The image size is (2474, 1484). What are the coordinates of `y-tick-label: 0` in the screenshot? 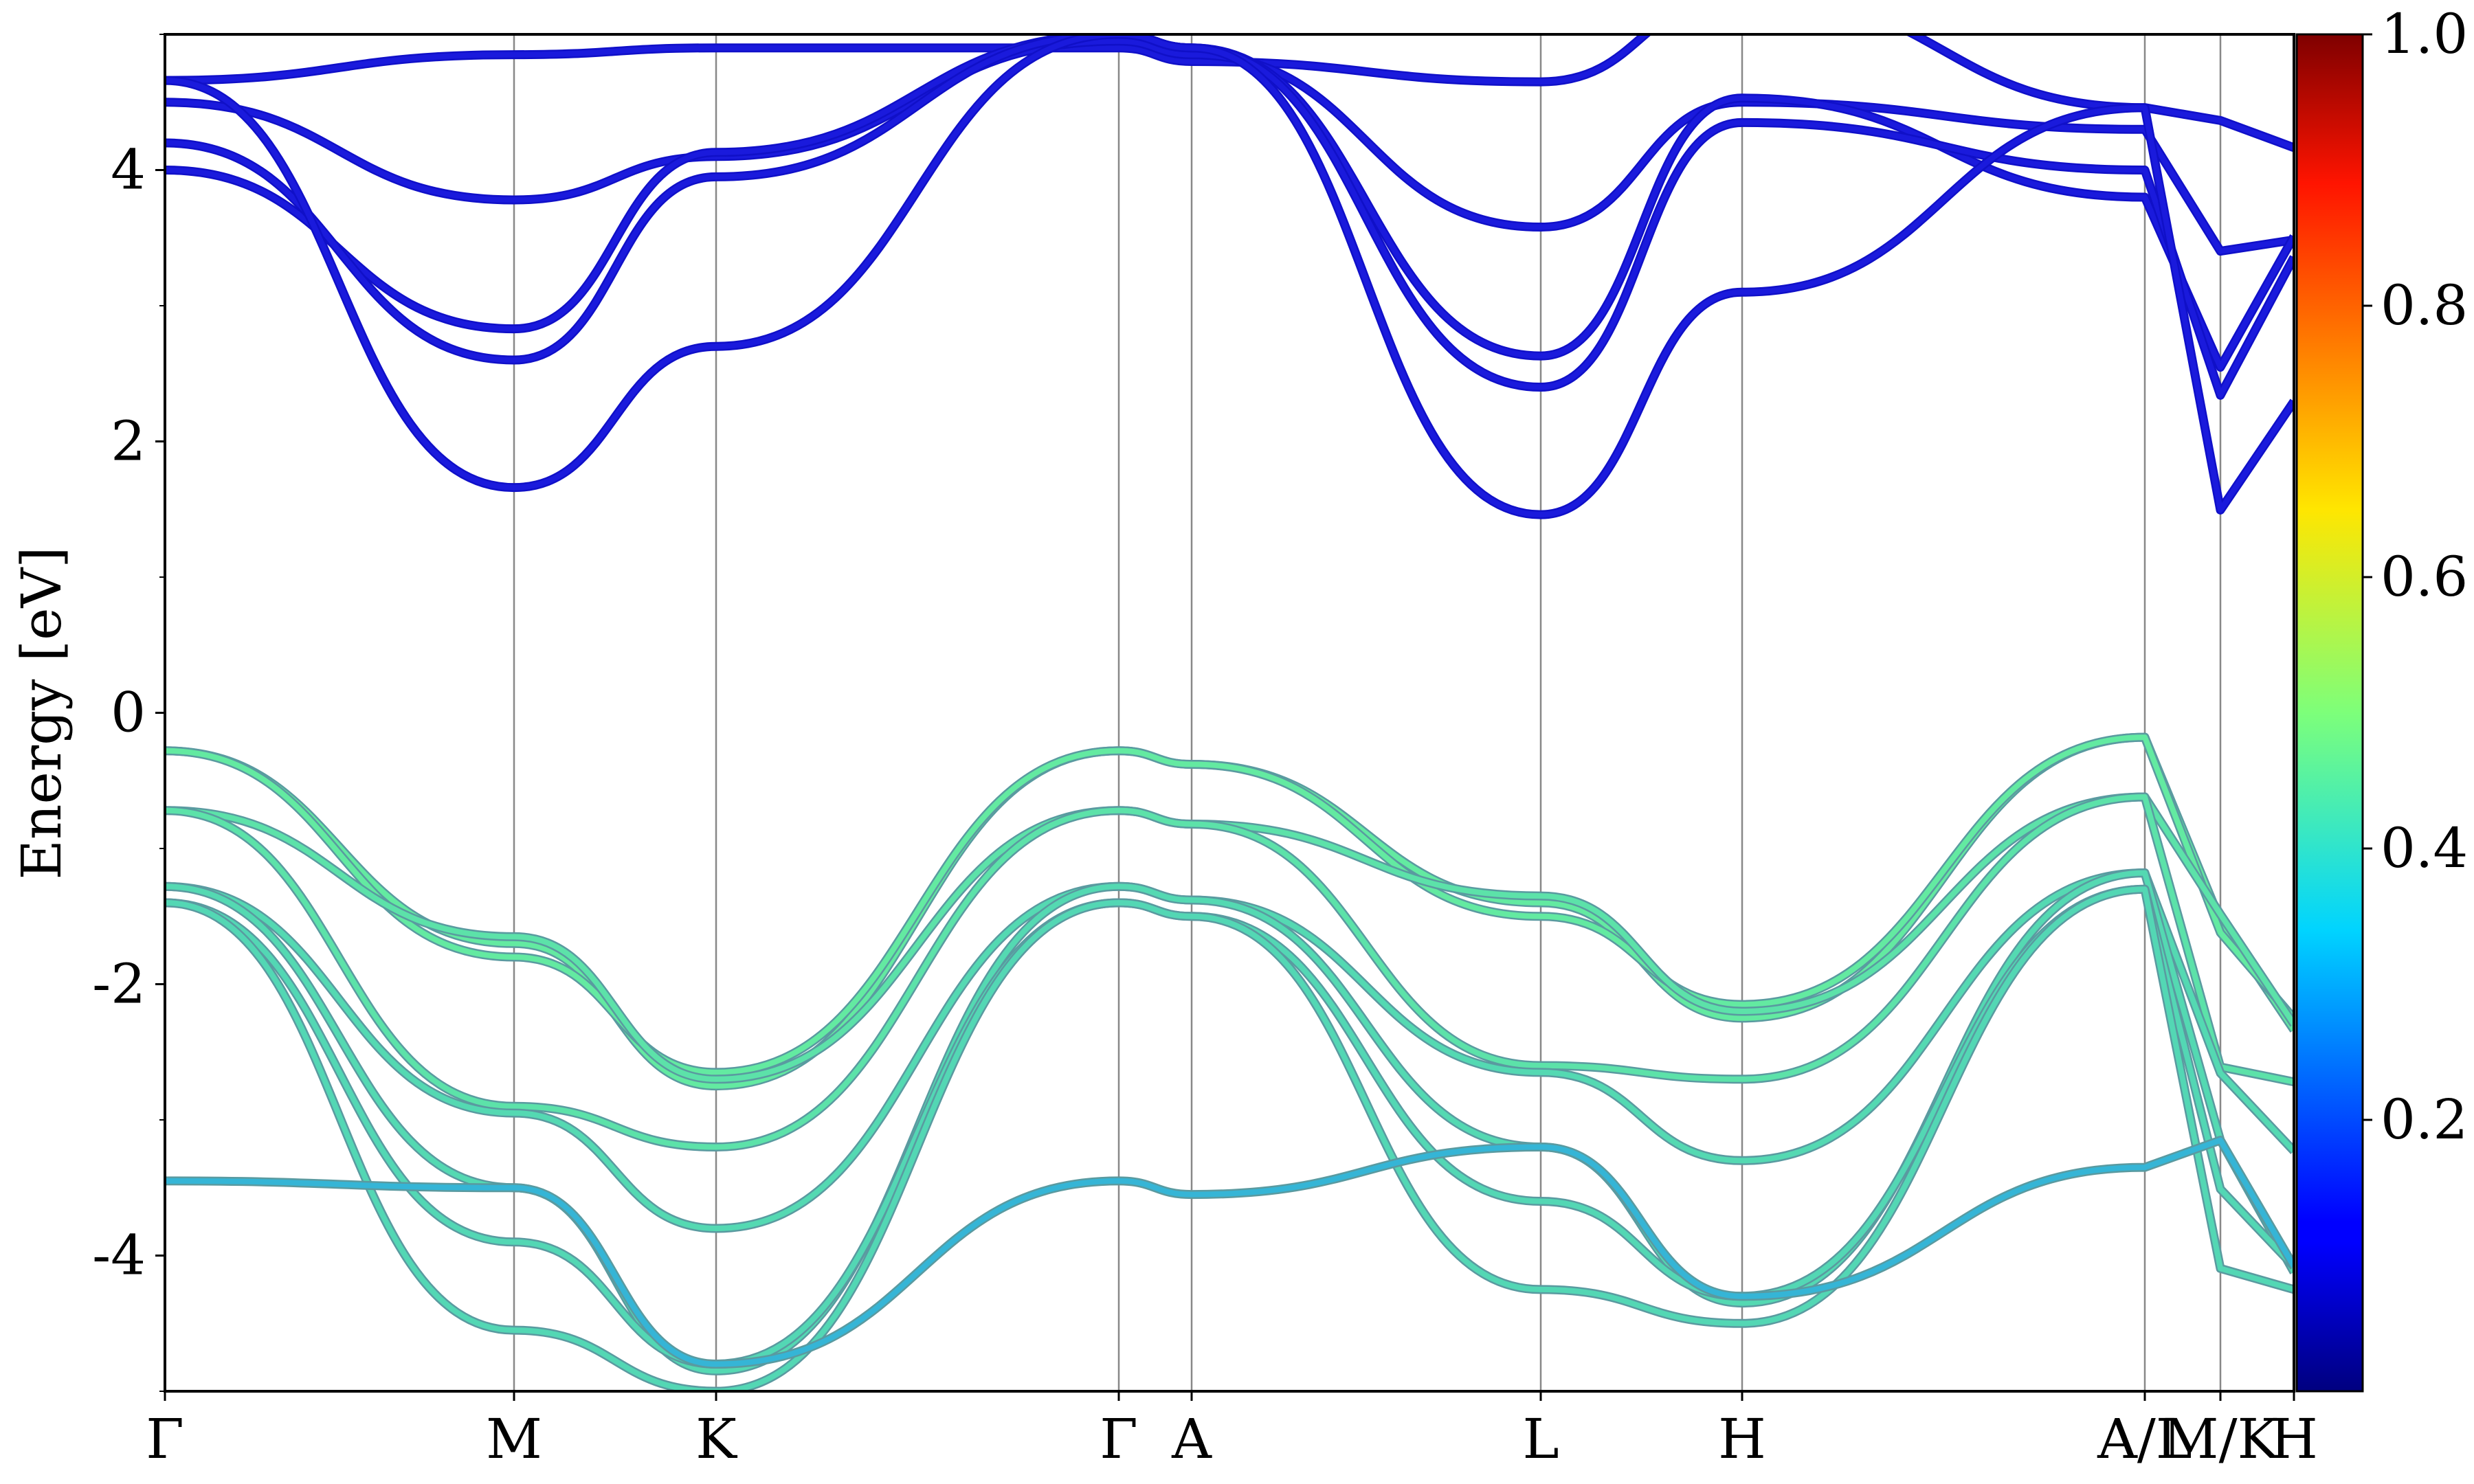 It's located at (128, 713).